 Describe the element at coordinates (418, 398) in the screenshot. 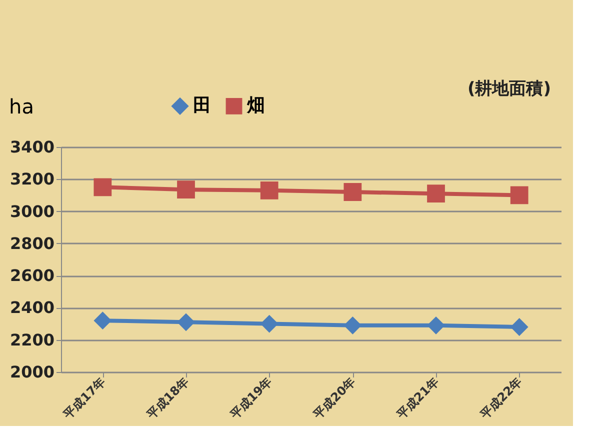

I see `x-tick-label: 平成21年` at that location.